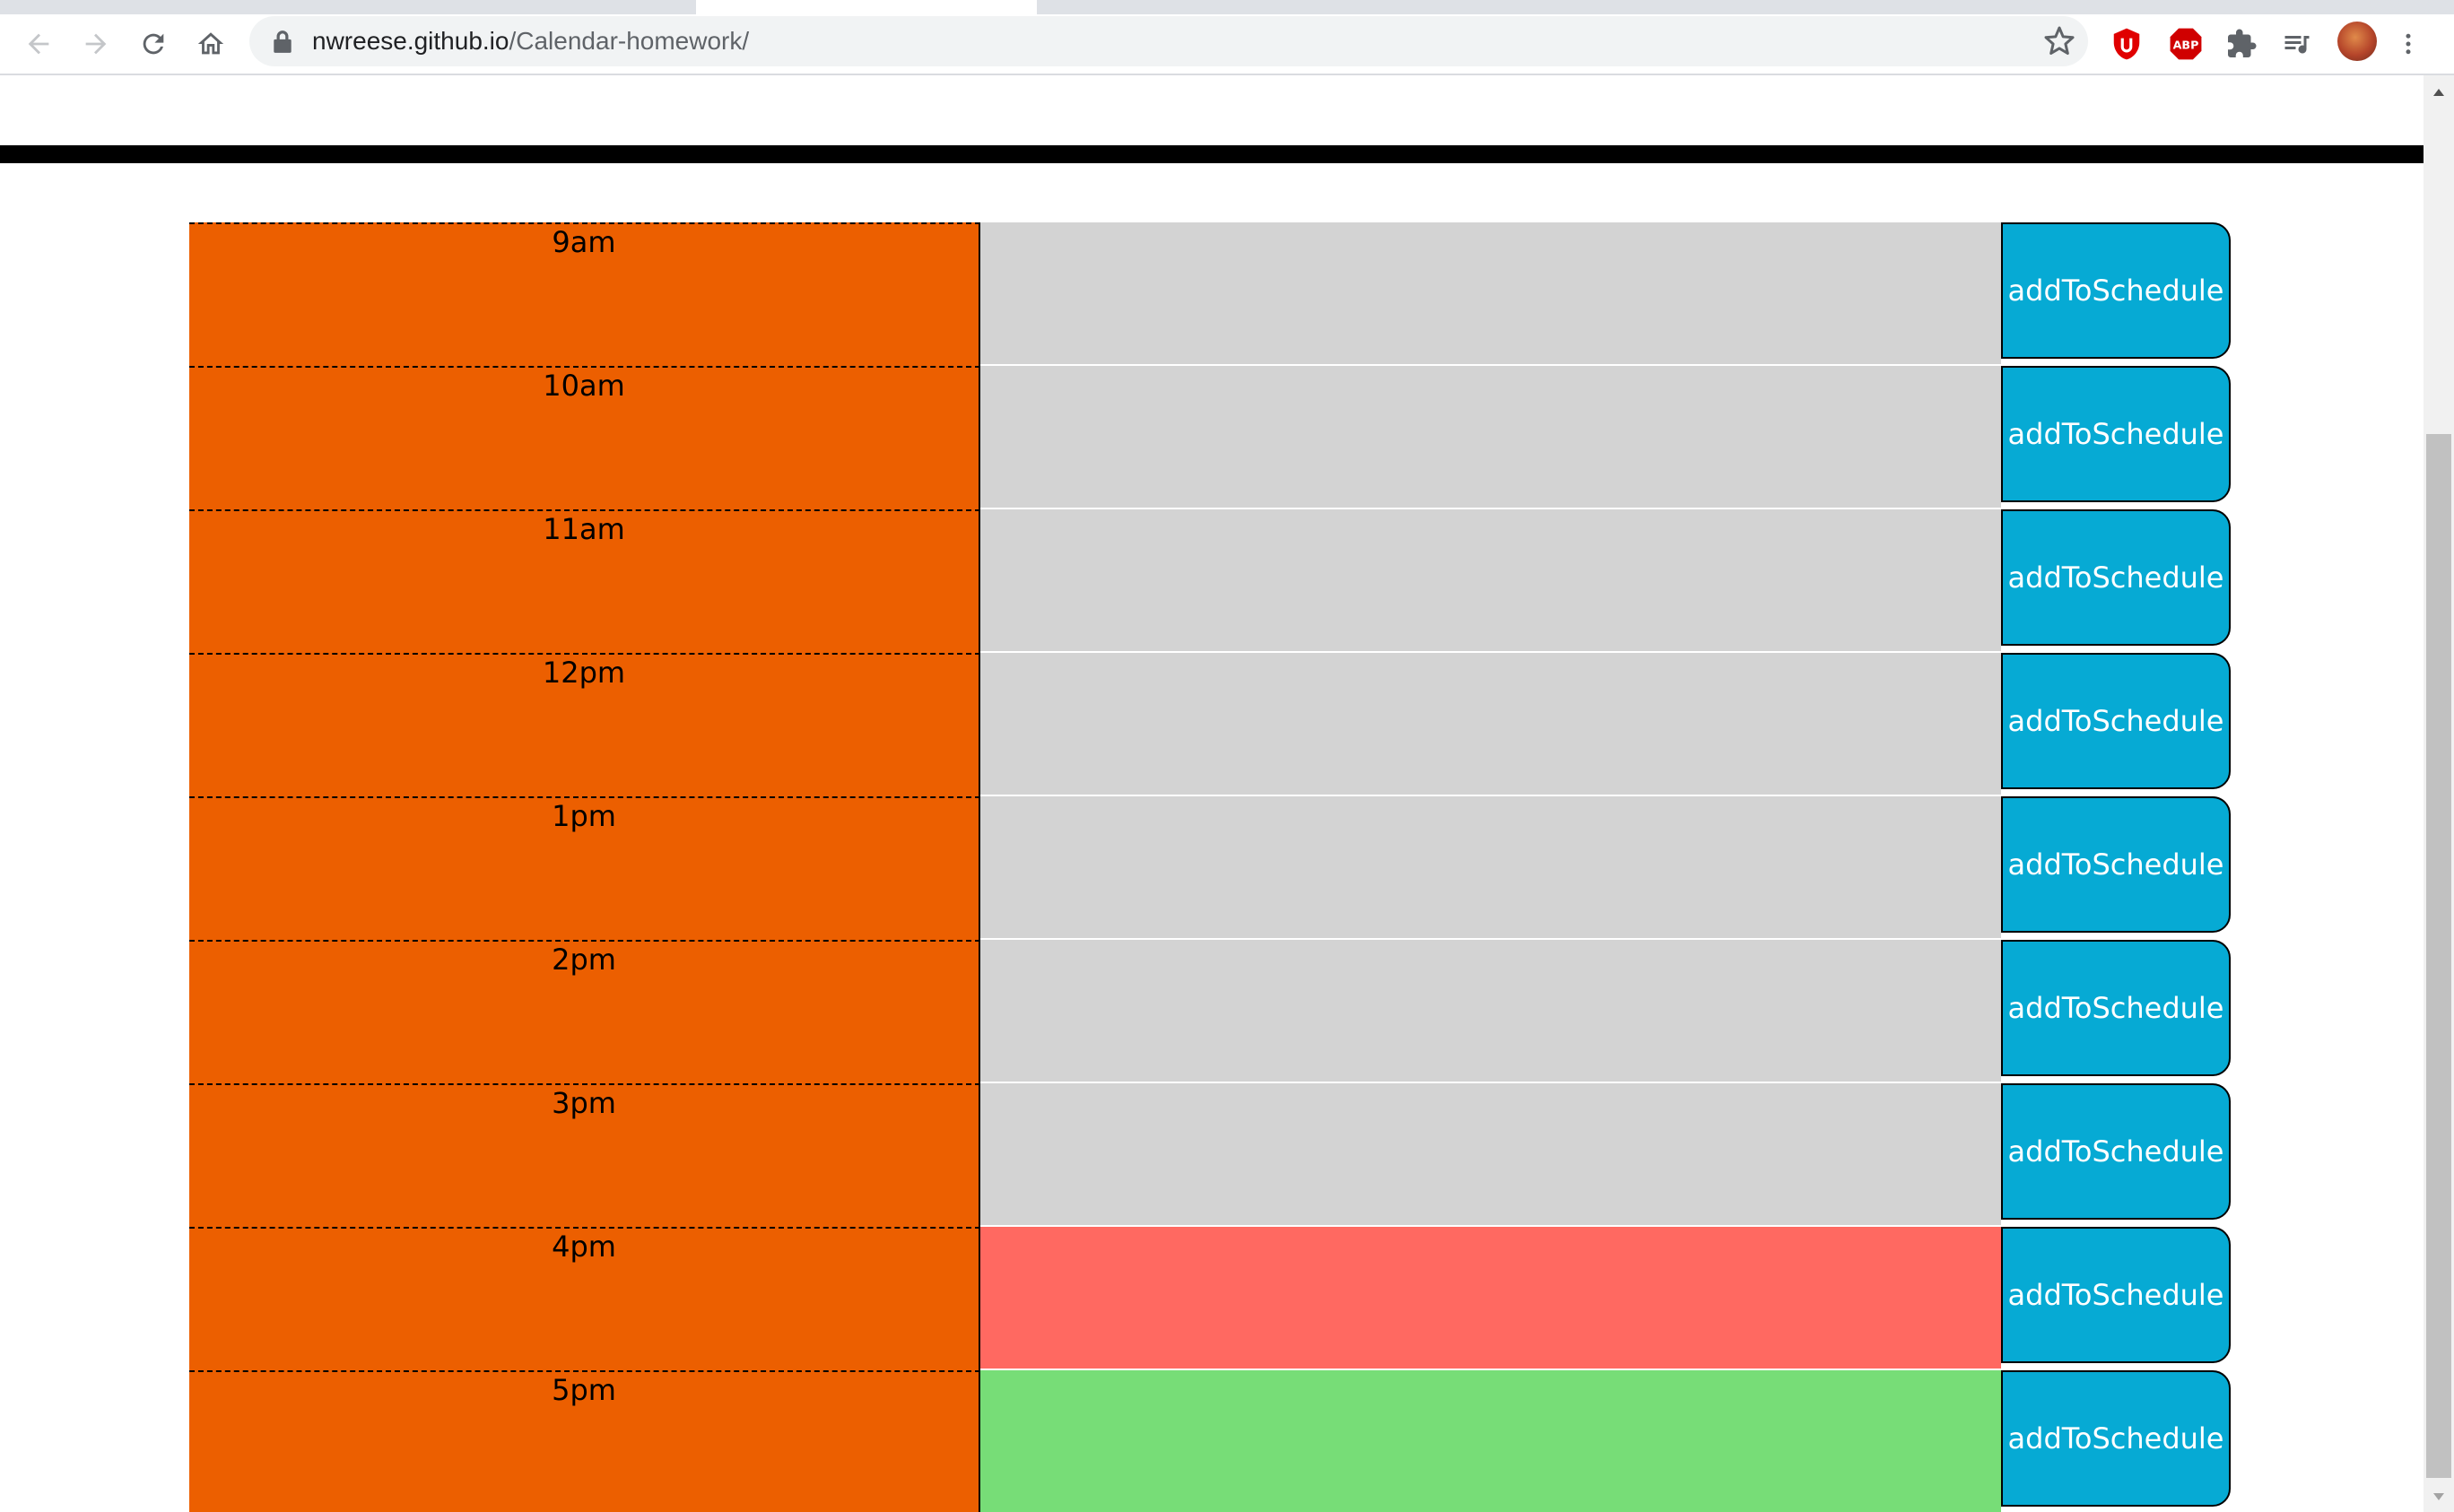 The width and height of the screenshot is (2454, 1512). I want to click on time-block-row: 11am addToSchedule, so click(1211, 581).